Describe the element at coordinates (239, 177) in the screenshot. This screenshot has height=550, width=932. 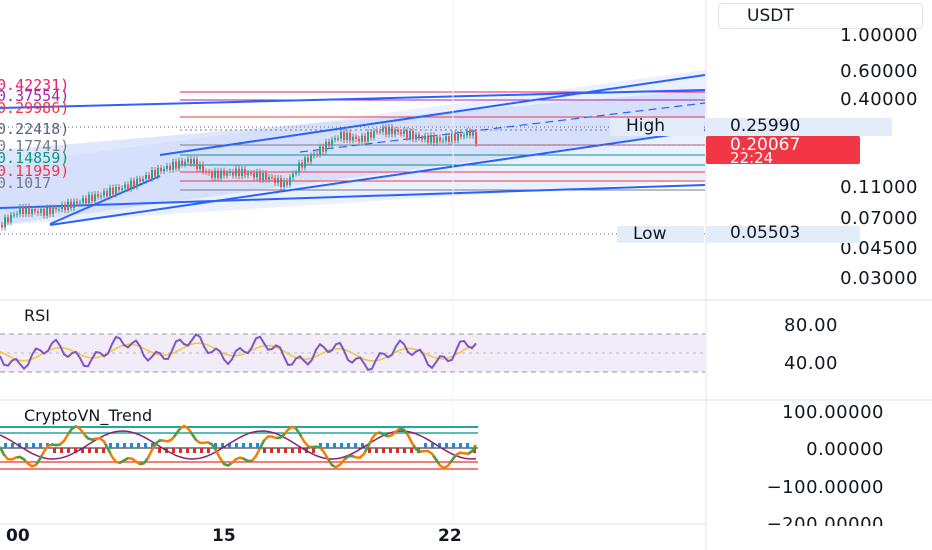
I see `candlestick-series` at that location.